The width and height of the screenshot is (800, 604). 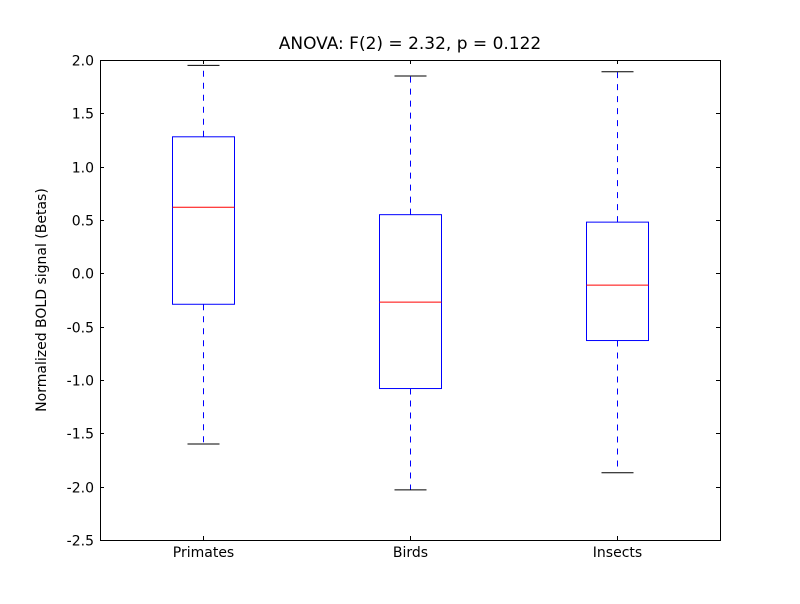 What do you see at coordinates (83, 115) in the screenshot?
I see `y-tick-label: 1.5` at bounding box center [83, 115].